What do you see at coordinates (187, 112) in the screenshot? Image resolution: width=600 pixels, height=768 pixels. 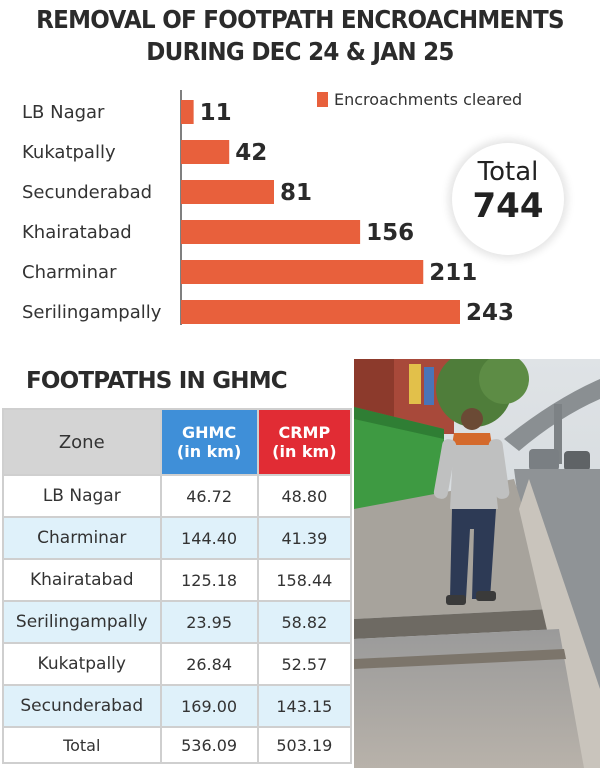 I see `bar-lb-nagar` at bounding box center [187, 112].